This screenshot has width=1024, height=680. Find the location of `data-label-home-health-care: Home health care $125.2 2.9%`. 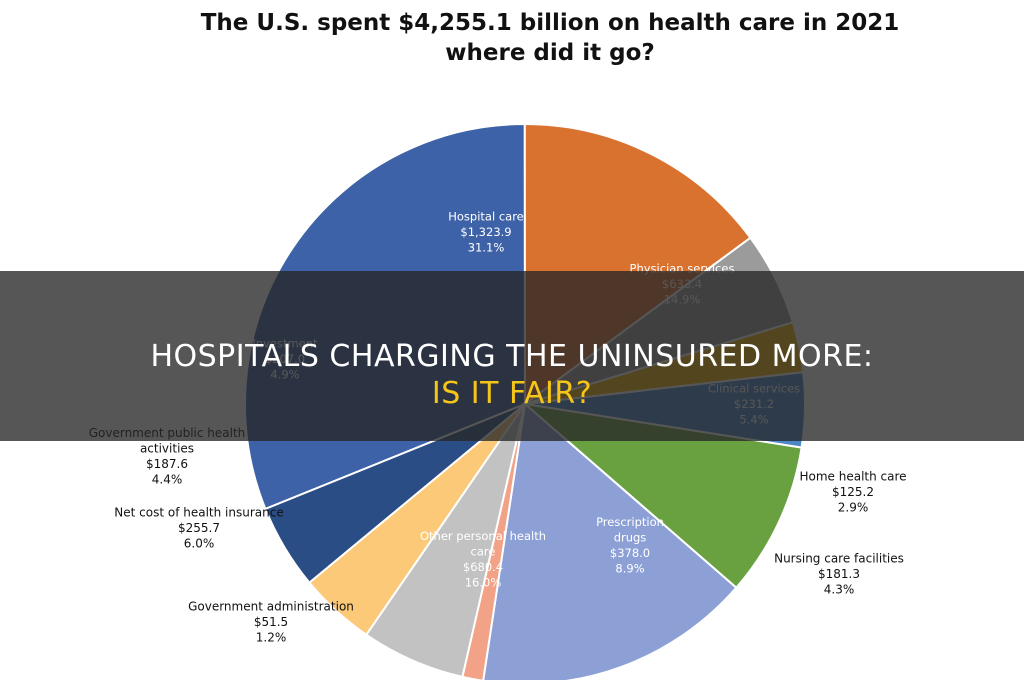

data-label-home-health-care: Home health care $125.2 2.9% is located at coordinates (852, 492).